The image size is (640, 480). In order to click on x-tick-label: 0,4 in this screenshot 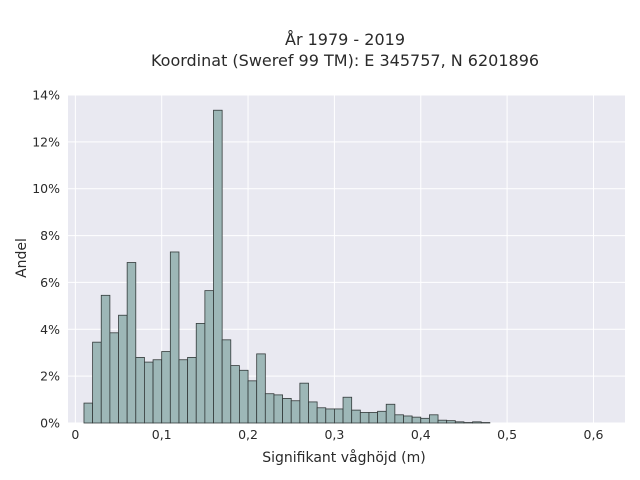, I will do `click(421, 434)`.